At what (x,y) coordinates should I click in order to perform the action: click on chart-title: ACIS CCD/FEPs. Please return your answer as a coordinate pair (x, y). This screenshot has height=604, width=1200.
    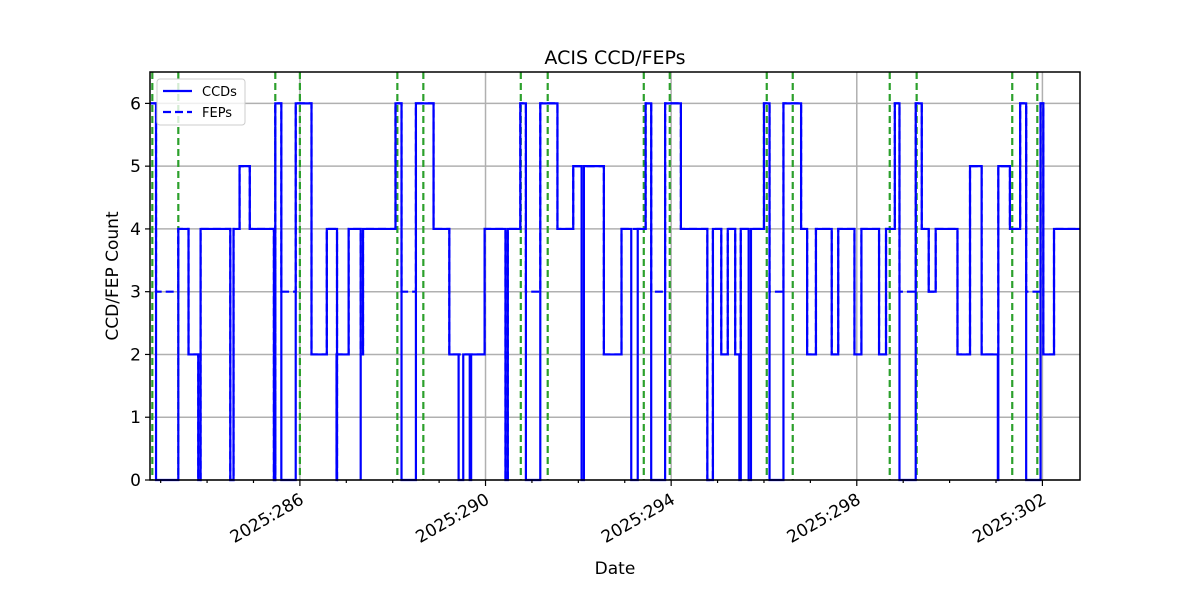
    Looking at the image, I should click on (614, 58).